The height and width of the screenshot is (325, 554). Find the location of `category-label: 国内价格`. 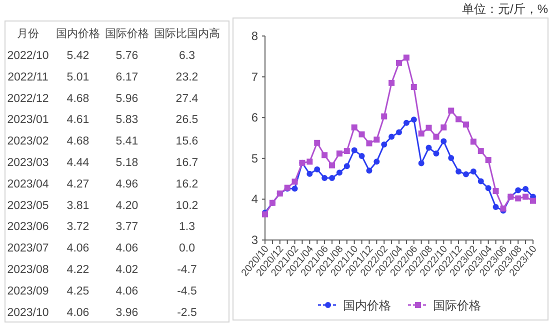

category-label: 国内价格 is located at coordinates (78, 33).